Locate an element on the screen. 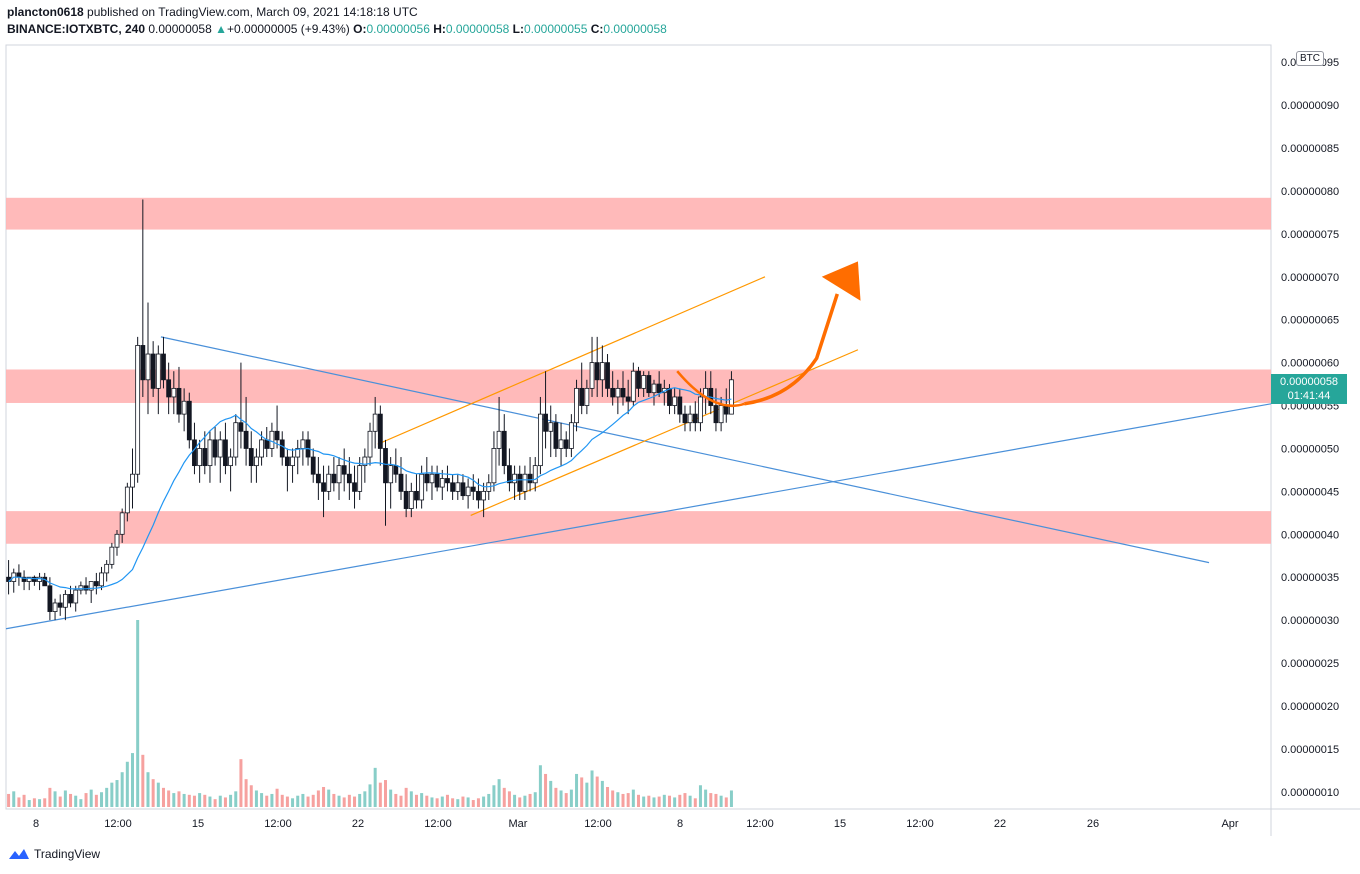  currency-badge: BTC is located at coordinates (1310, 58).